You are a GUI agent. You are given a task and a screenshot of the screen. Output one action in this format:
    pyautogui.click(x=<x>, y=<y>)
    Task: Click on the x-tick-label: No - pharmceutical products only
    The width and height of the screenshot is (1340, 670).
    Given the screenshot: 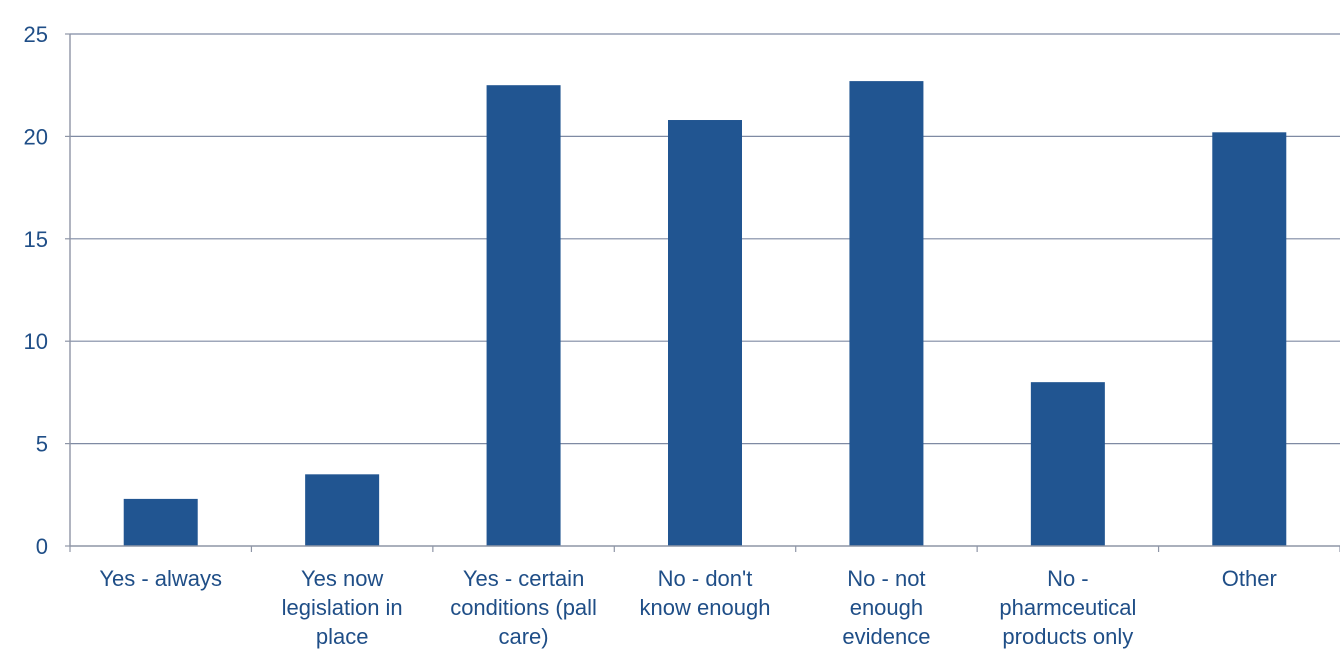 What is the action you would take?
    pyautogui.click(x=1067, y=607)
    